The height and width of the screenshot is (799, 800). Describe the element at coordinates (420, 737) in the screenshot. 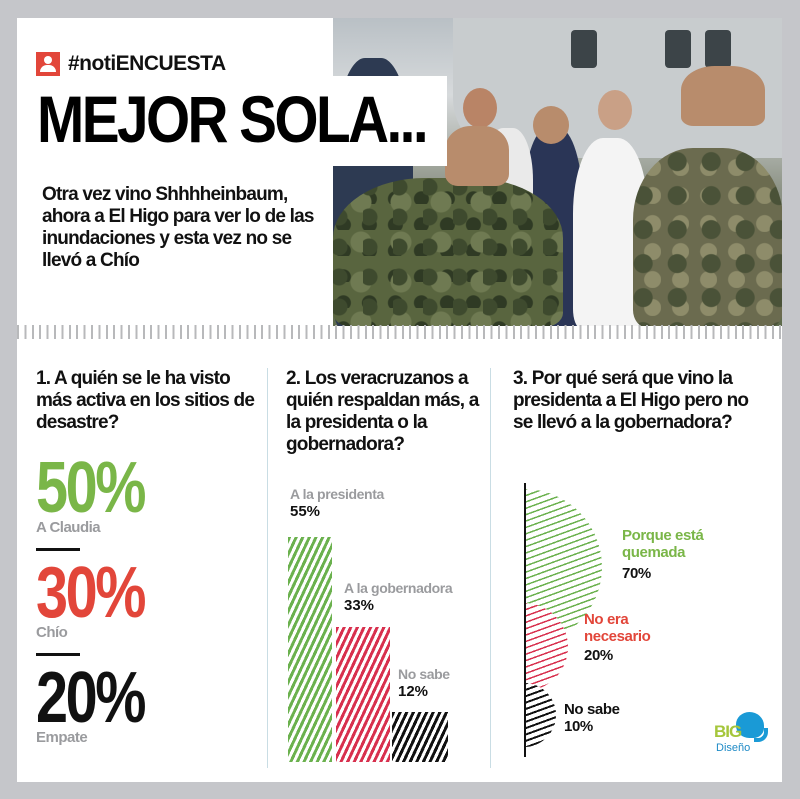

I see `bar-nosabe` at that location.